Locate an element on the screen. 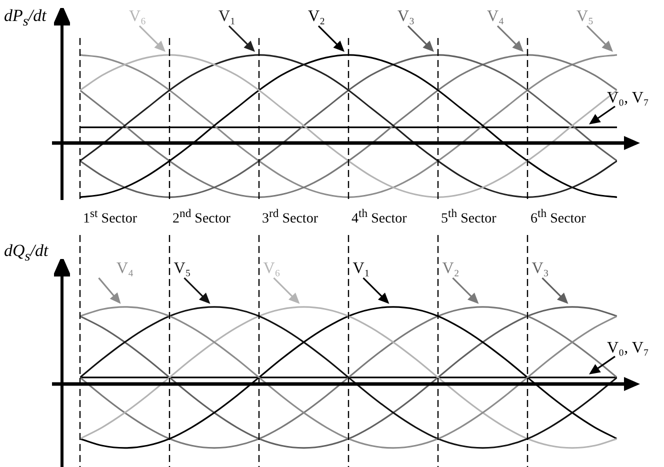  text: V₆ is located at coordinates (137, 16).